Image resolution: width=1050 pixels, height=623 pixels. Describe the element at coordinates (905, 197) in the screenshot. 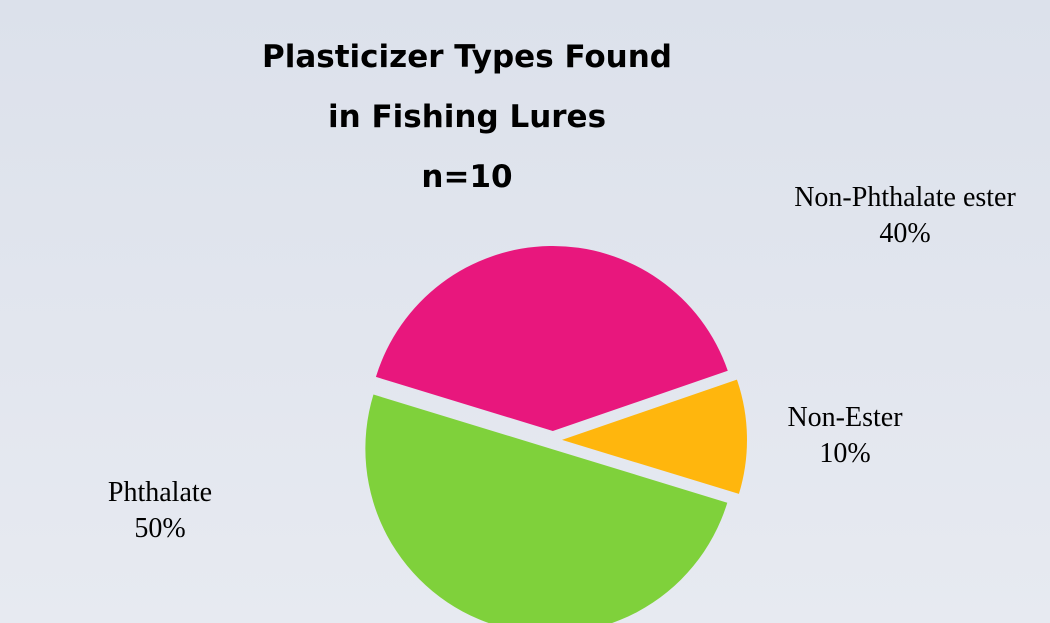

I see `slice-category: Non-Phthalate ester` at that location.